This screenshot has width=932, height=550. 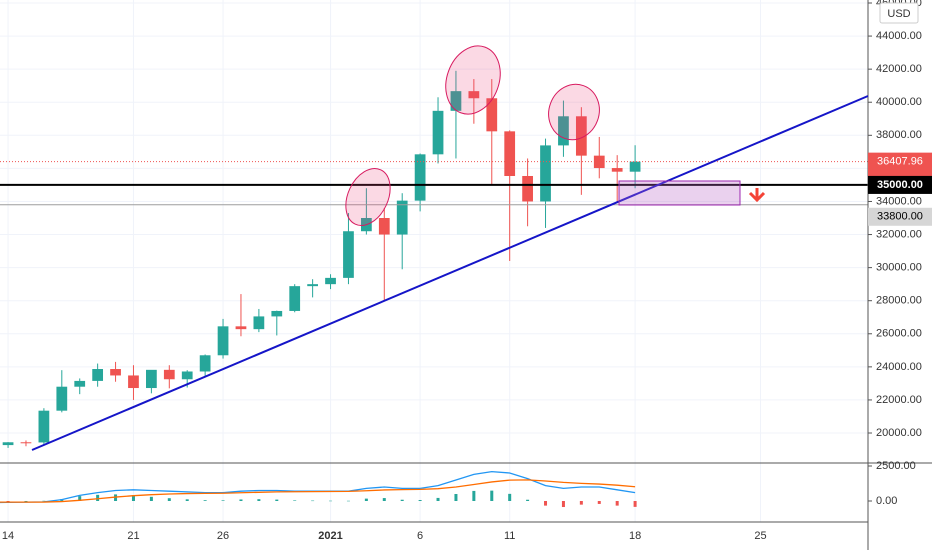 What do you see at coordinates (899, 334) in the screenshot?
I see `y-tick-label: 26000.00` at bounding box center [899, 334].